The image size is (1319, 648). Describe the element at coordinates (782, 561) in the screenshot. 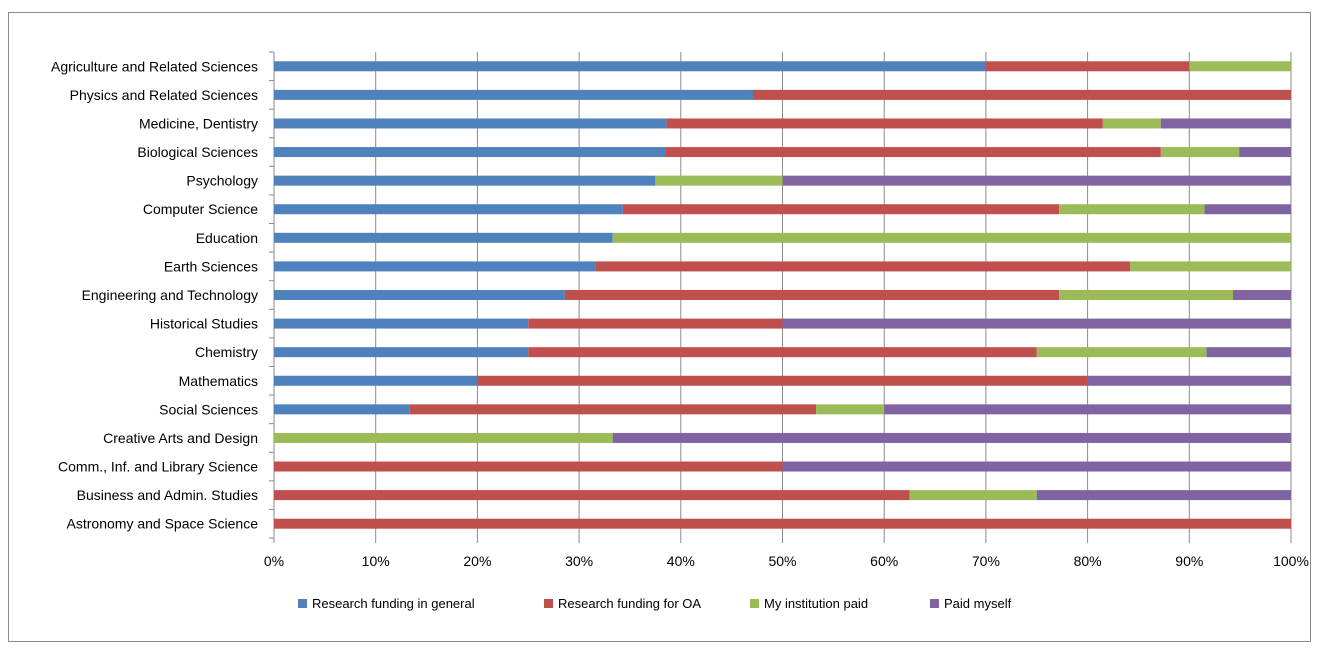

I see `x-tick-label: 50%` at that location.